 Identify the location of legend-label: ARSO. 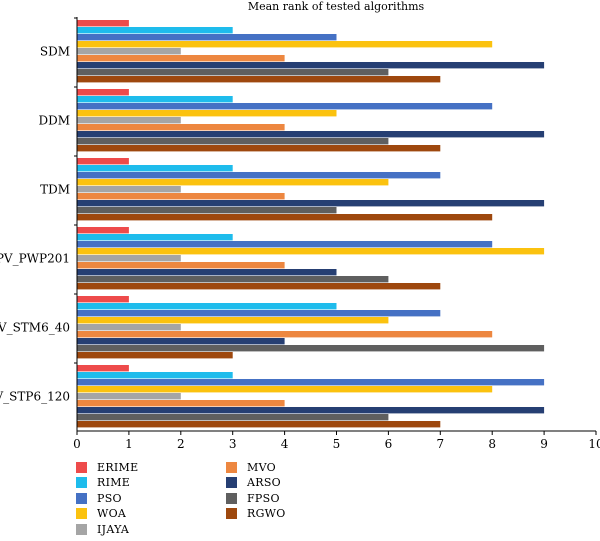
(264, 482).